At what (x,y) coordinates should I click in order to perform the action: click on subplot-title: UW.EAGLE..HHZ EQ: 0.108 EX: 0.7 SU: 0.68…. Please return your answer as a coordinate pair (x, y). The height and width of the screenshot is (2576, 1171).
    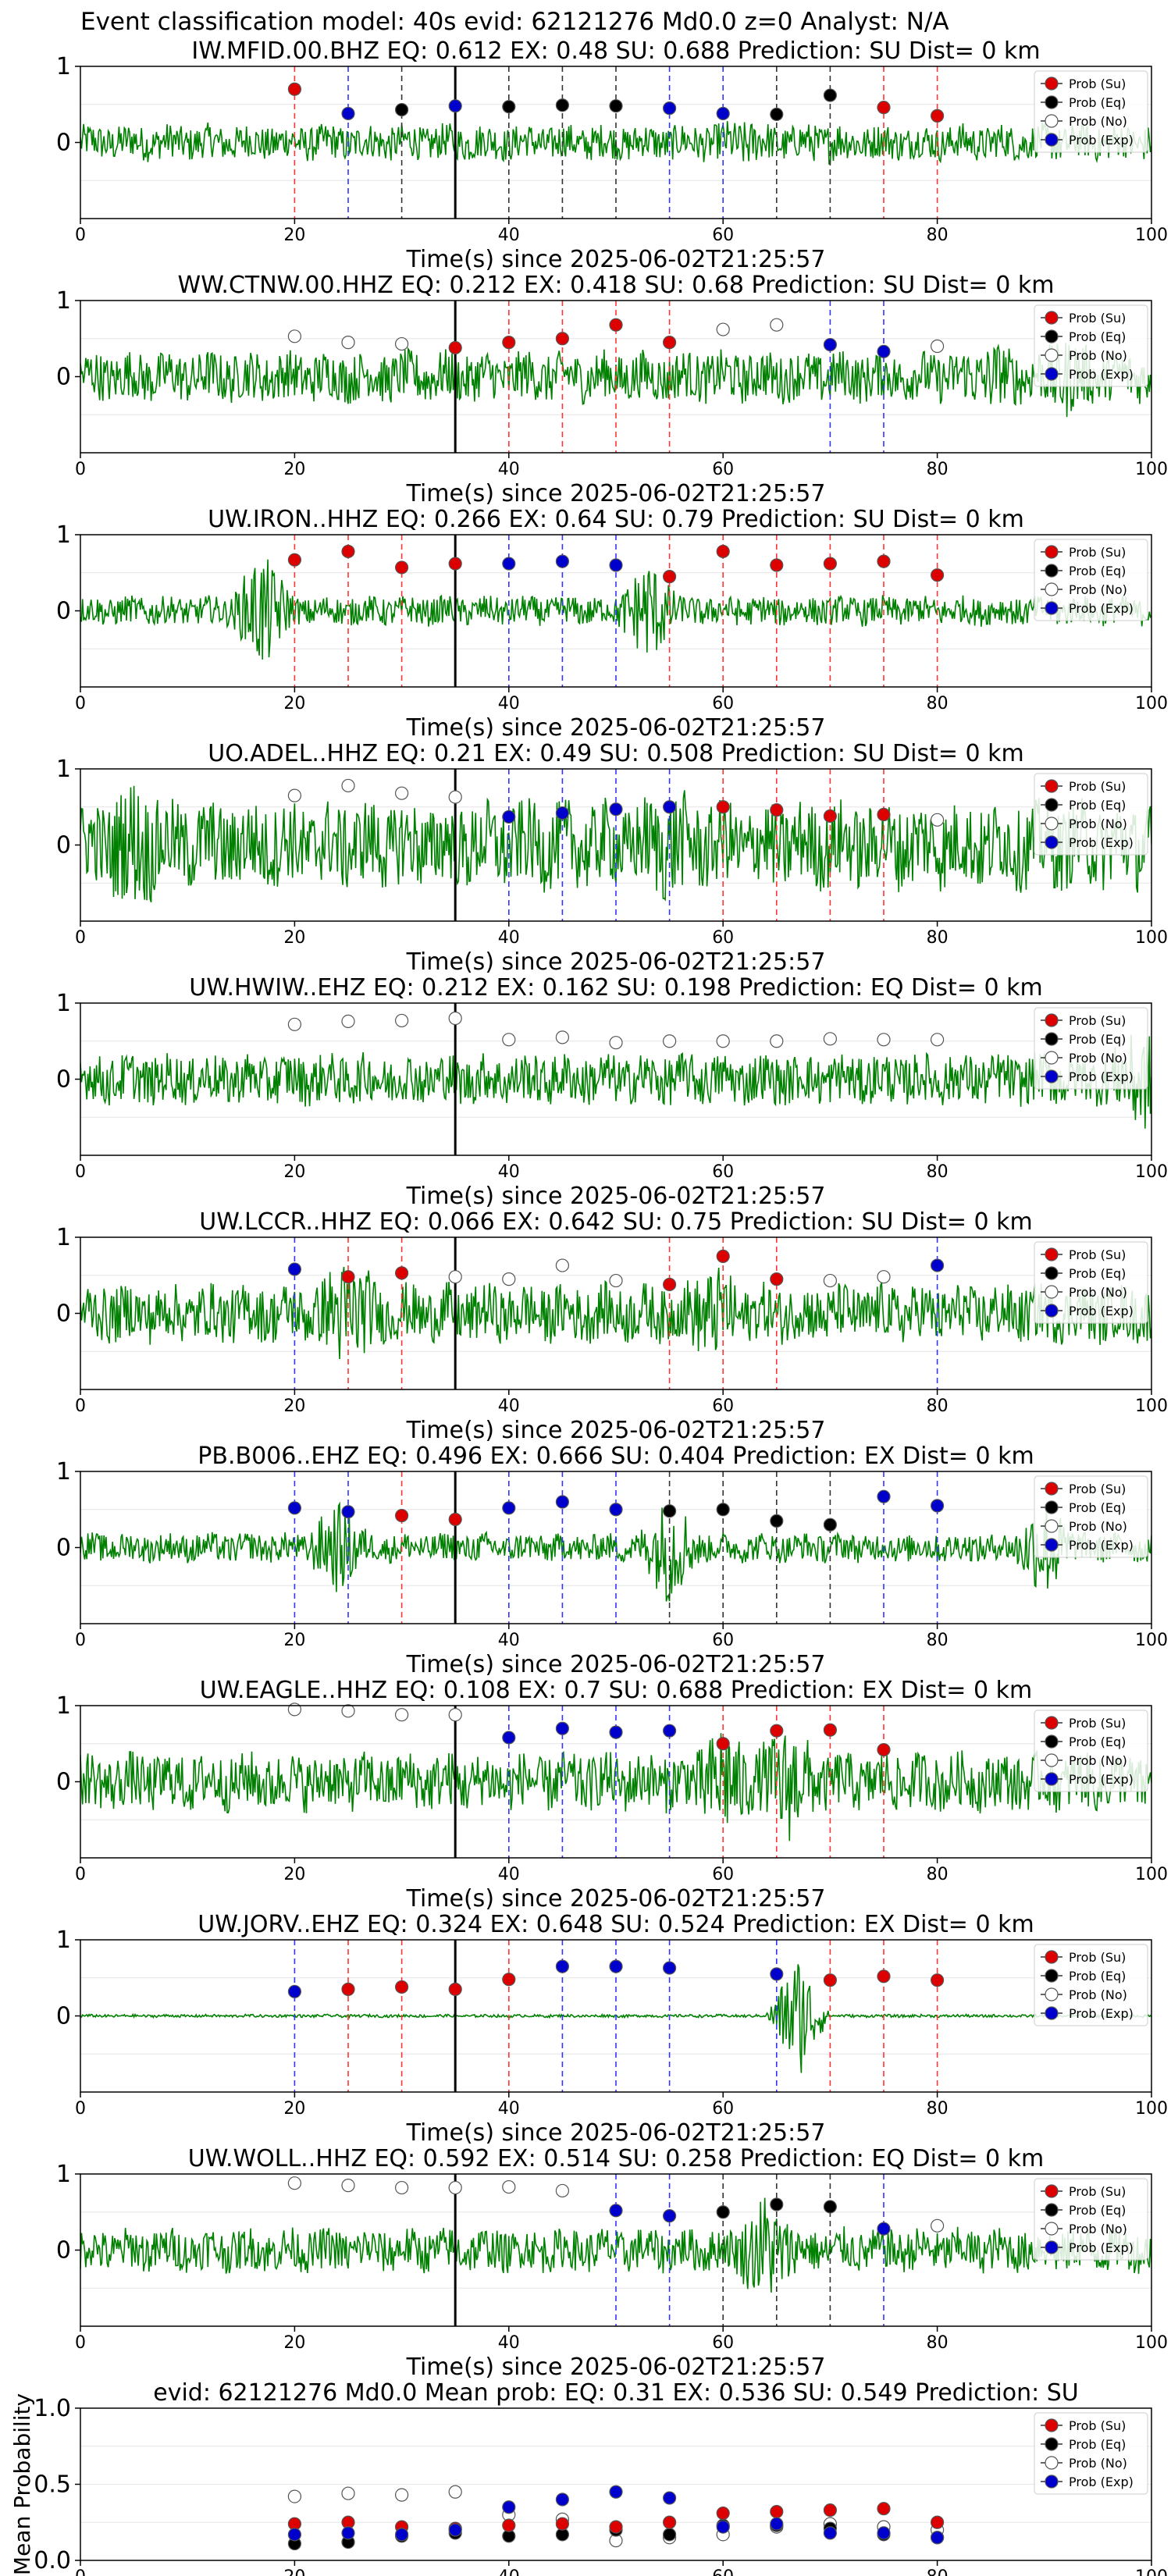
    Looking at the image, I should click on (616, 1690).